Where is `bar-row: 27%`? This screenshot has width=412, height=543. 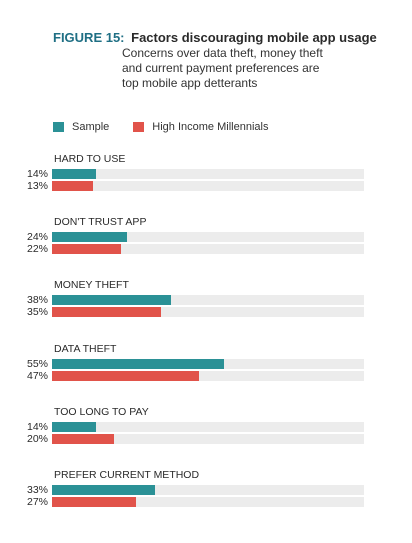
bar-row: 27% is located at coordinates (206, 502).